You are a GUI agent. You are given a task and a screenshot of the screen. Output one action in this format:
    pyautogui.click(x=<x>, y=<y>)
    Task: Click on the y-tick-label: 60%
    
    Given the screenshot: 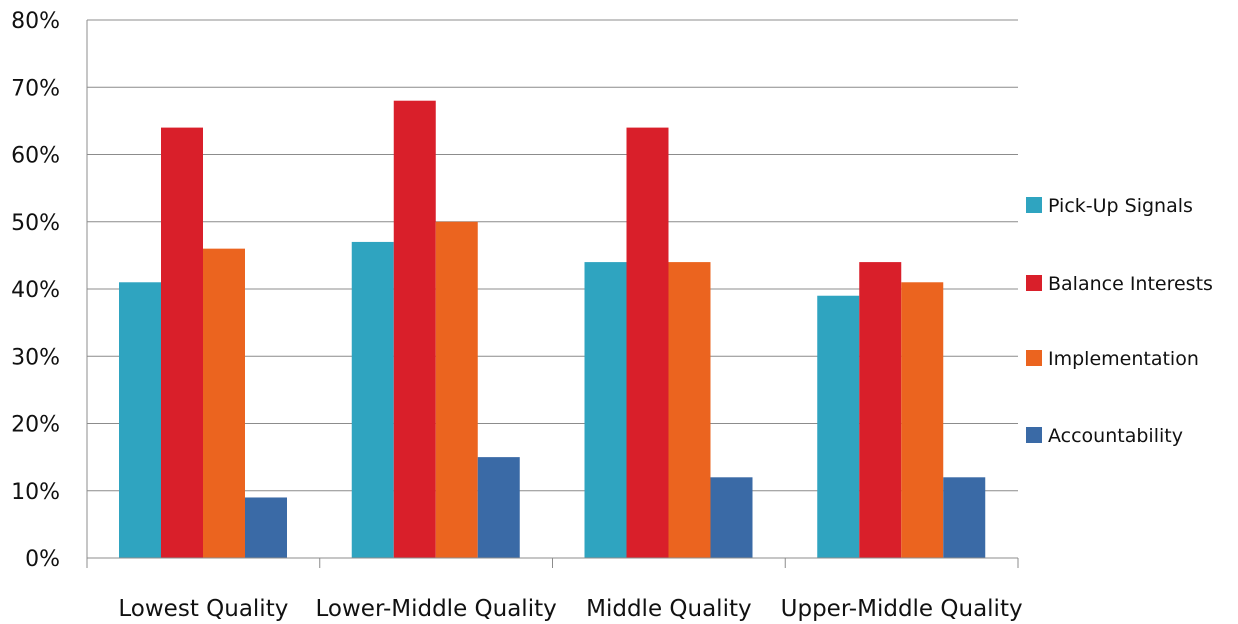 What is the action you would take?
    pyautogui.click(x=35, y=156)
    